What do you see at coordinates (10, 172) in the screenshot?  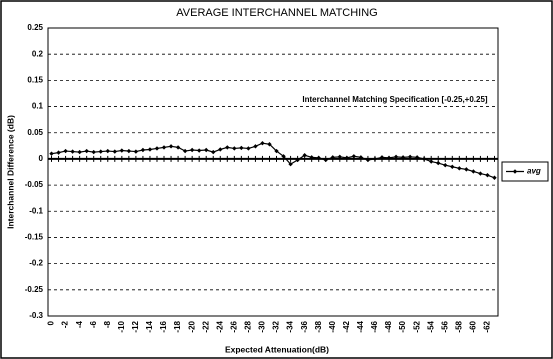 I see `y-axis-title: Interchannel Difference (dB)` at bounding box center [10, 172].